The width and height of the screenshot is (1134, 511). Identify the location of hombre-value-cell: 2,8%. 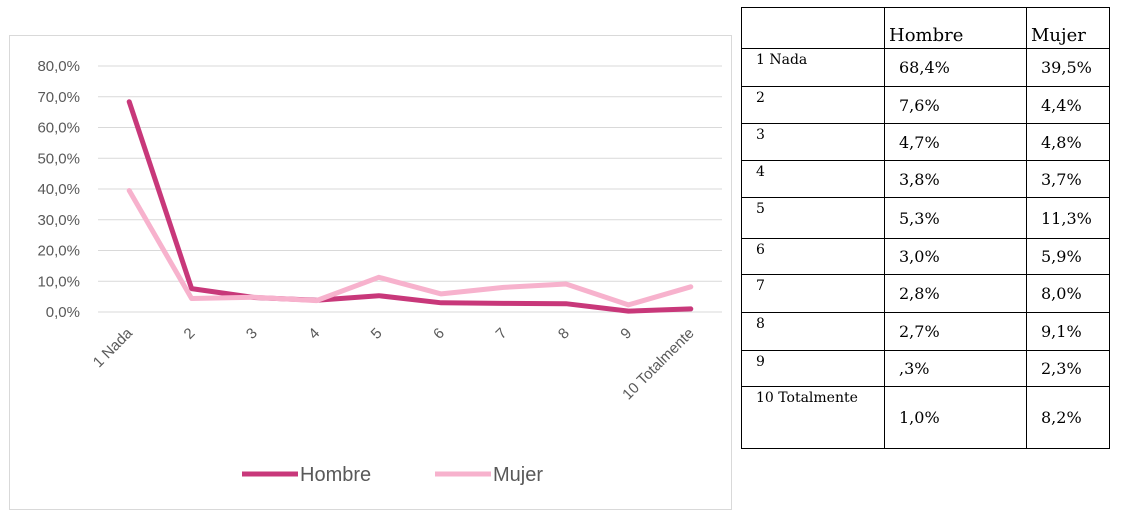
(955, 293).